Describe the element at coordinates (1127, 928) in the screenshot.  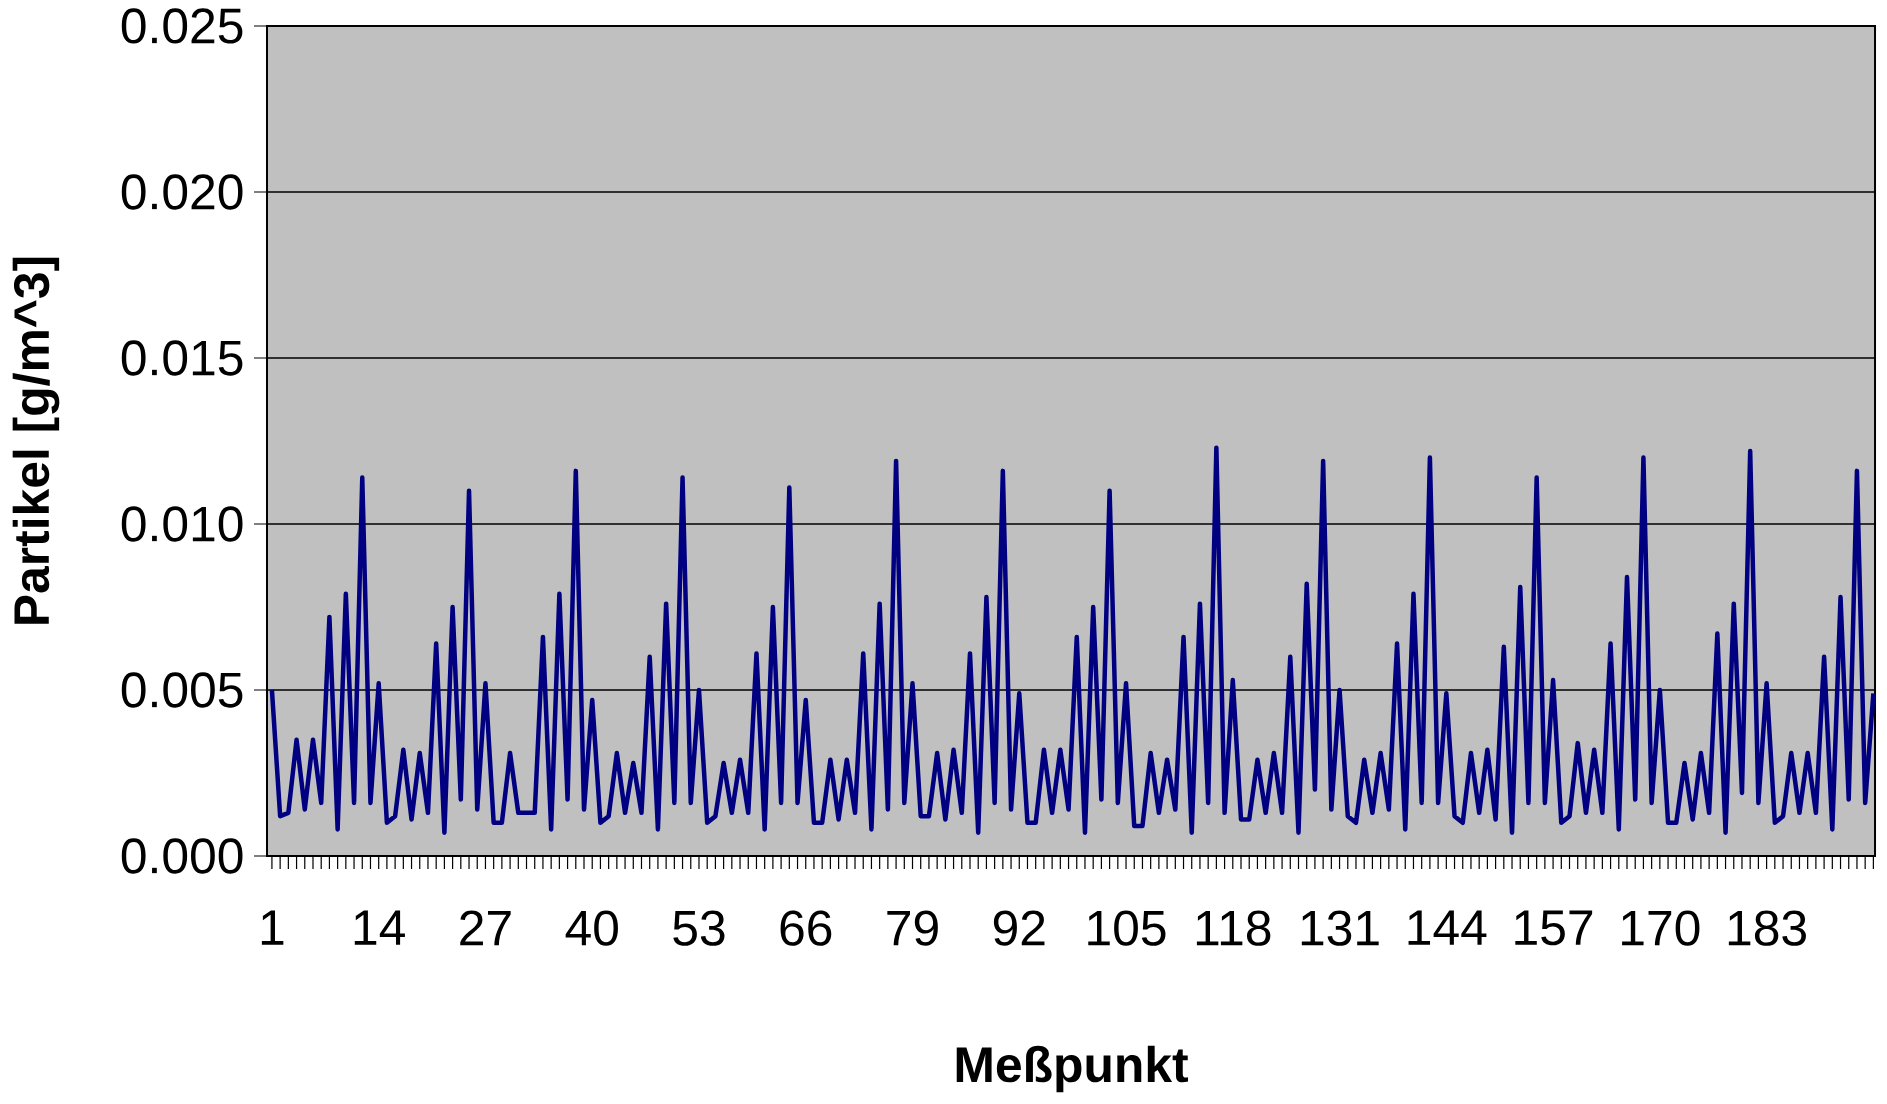
I see `x-tick-label: 105` at that location.